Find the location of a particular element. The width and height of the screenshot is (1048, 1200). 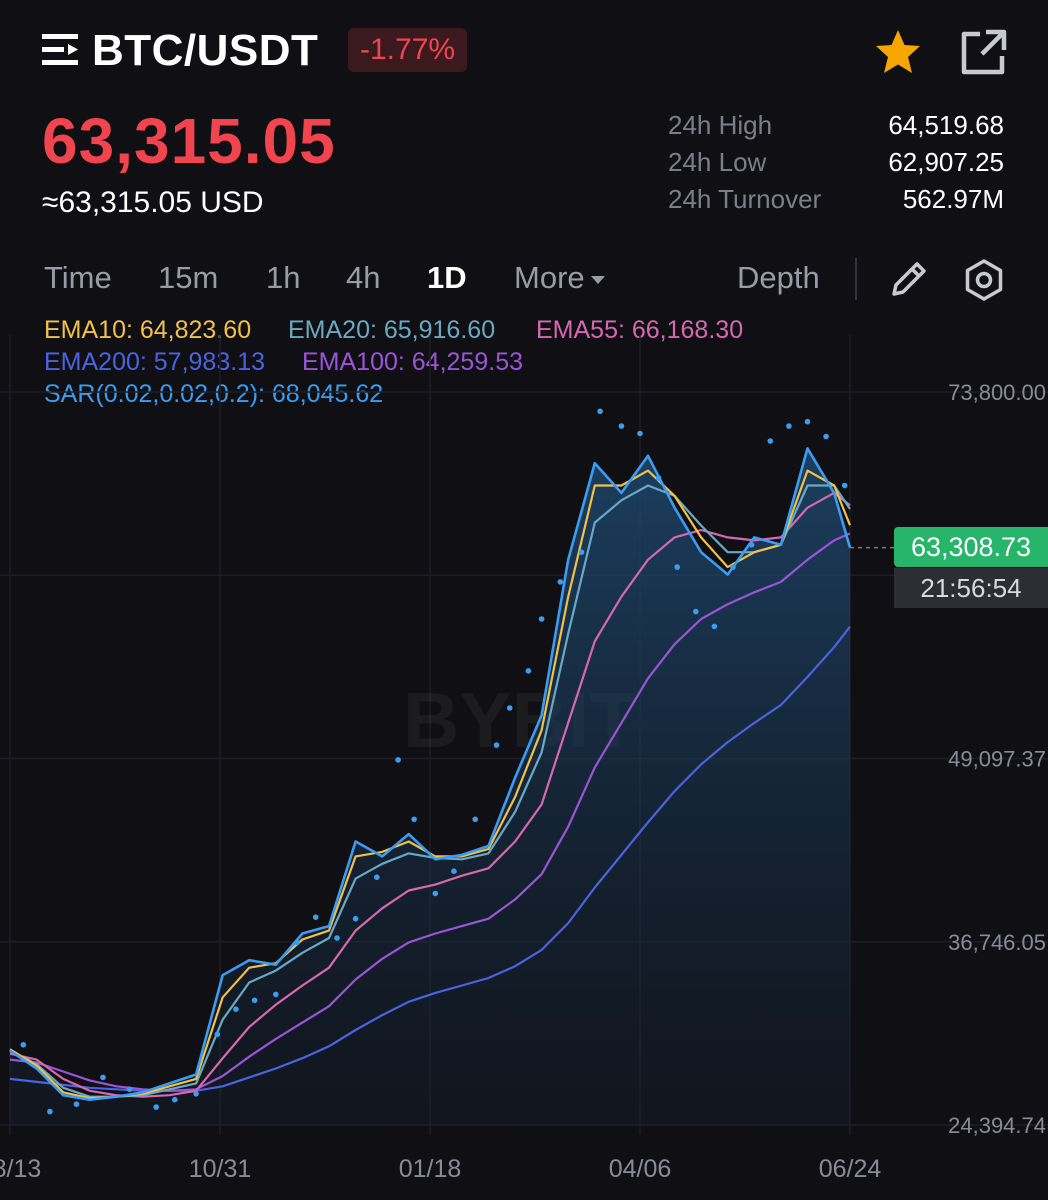

x-tick-label: 01/18 is located at coordinates (430, 1169).